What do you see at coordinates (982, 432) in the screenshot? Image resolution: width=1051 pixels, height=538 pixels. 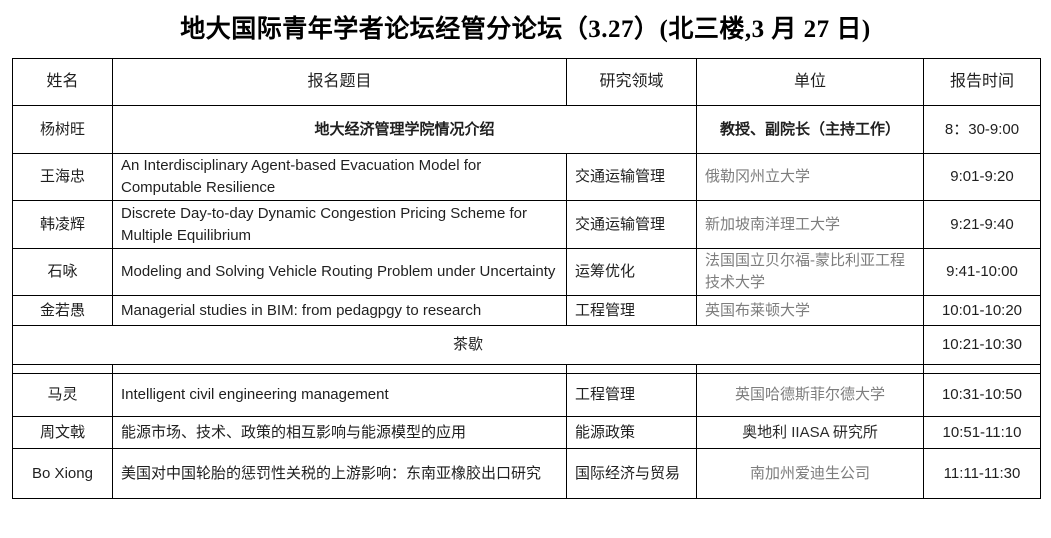 I see `cell-time: 10:51-11:10` at bounding box center [982, 432].